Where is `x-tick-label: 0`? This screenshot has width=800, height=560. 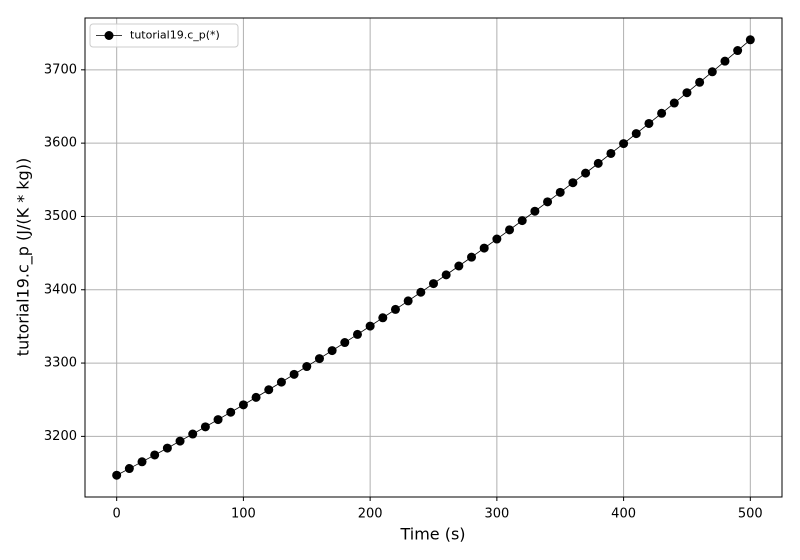
x-tick-label: 0 is located at coordinates (117, 514).